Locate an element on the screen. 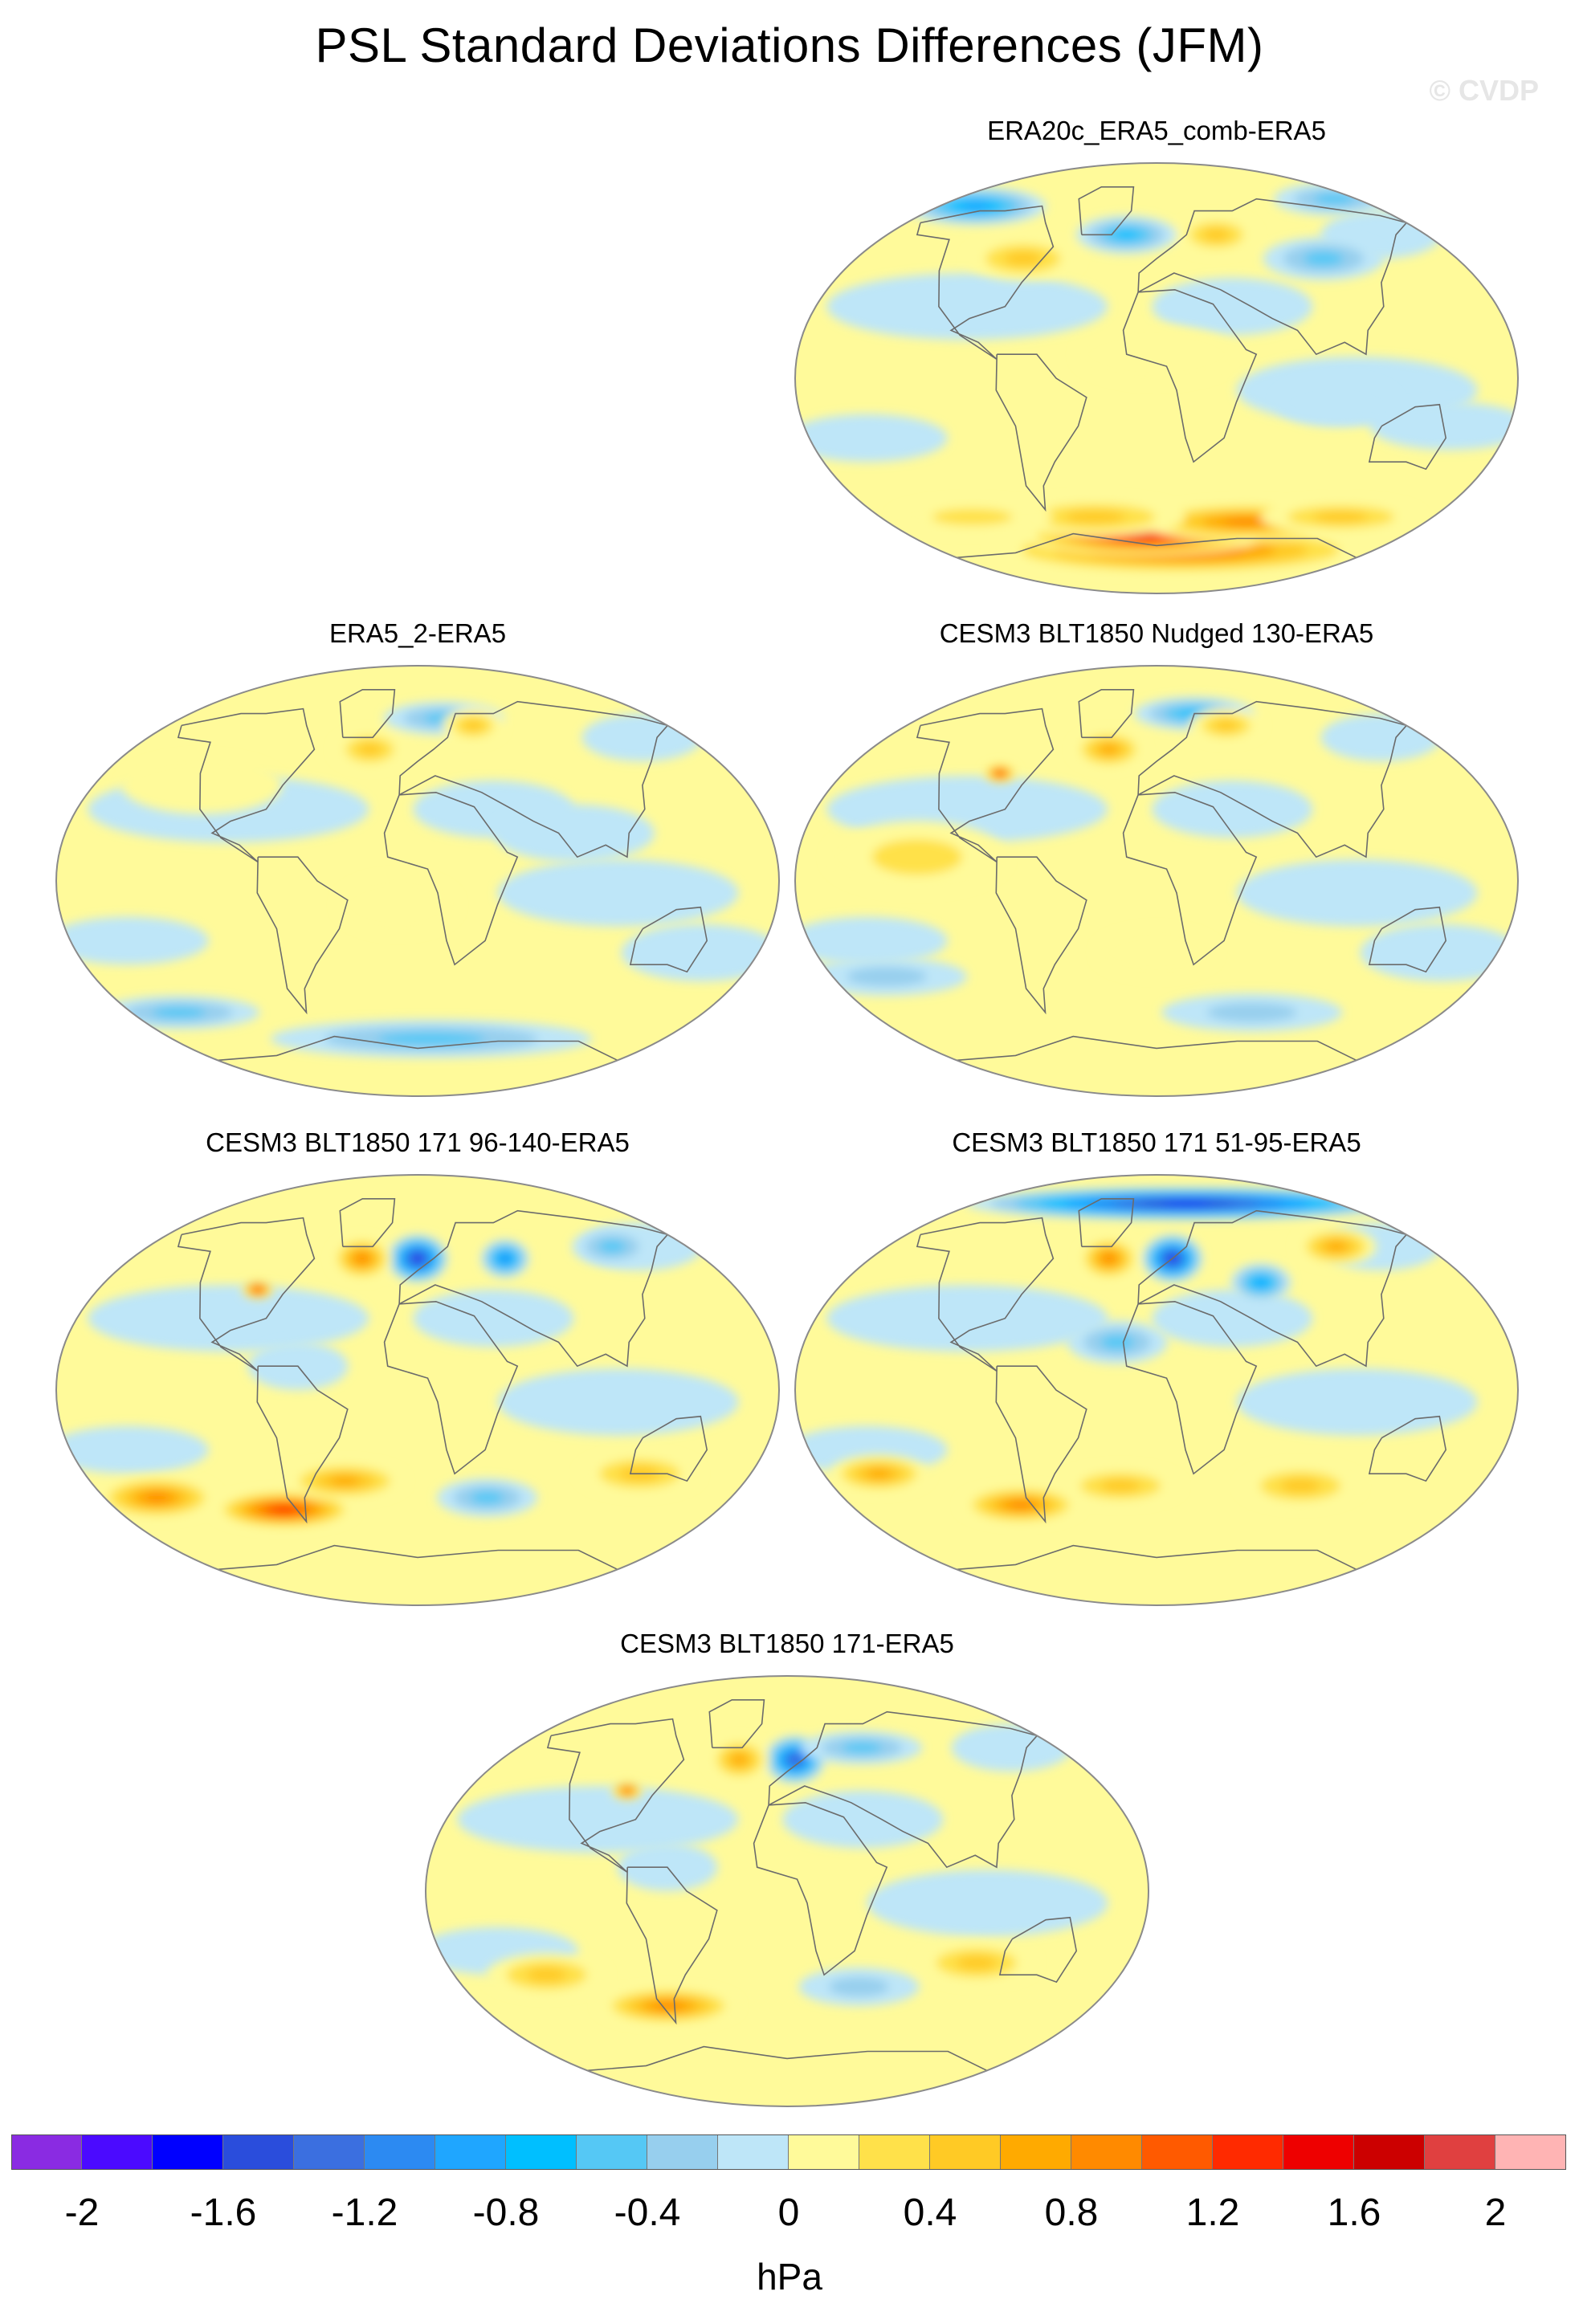  colorbar-tick-label: 2 is located at coordinates (1495, 2213).